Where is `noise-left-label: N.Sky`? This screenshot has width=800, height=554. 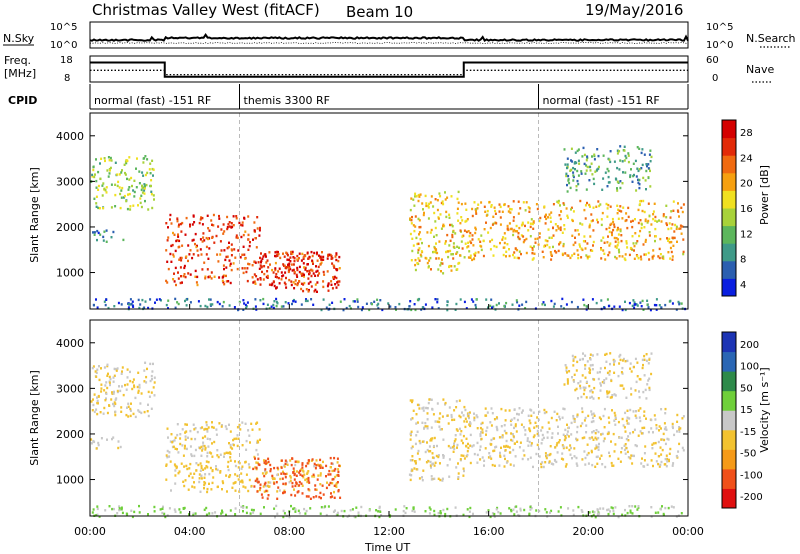 noise-left-label: N.Sky is located at coordinates (19, 38).